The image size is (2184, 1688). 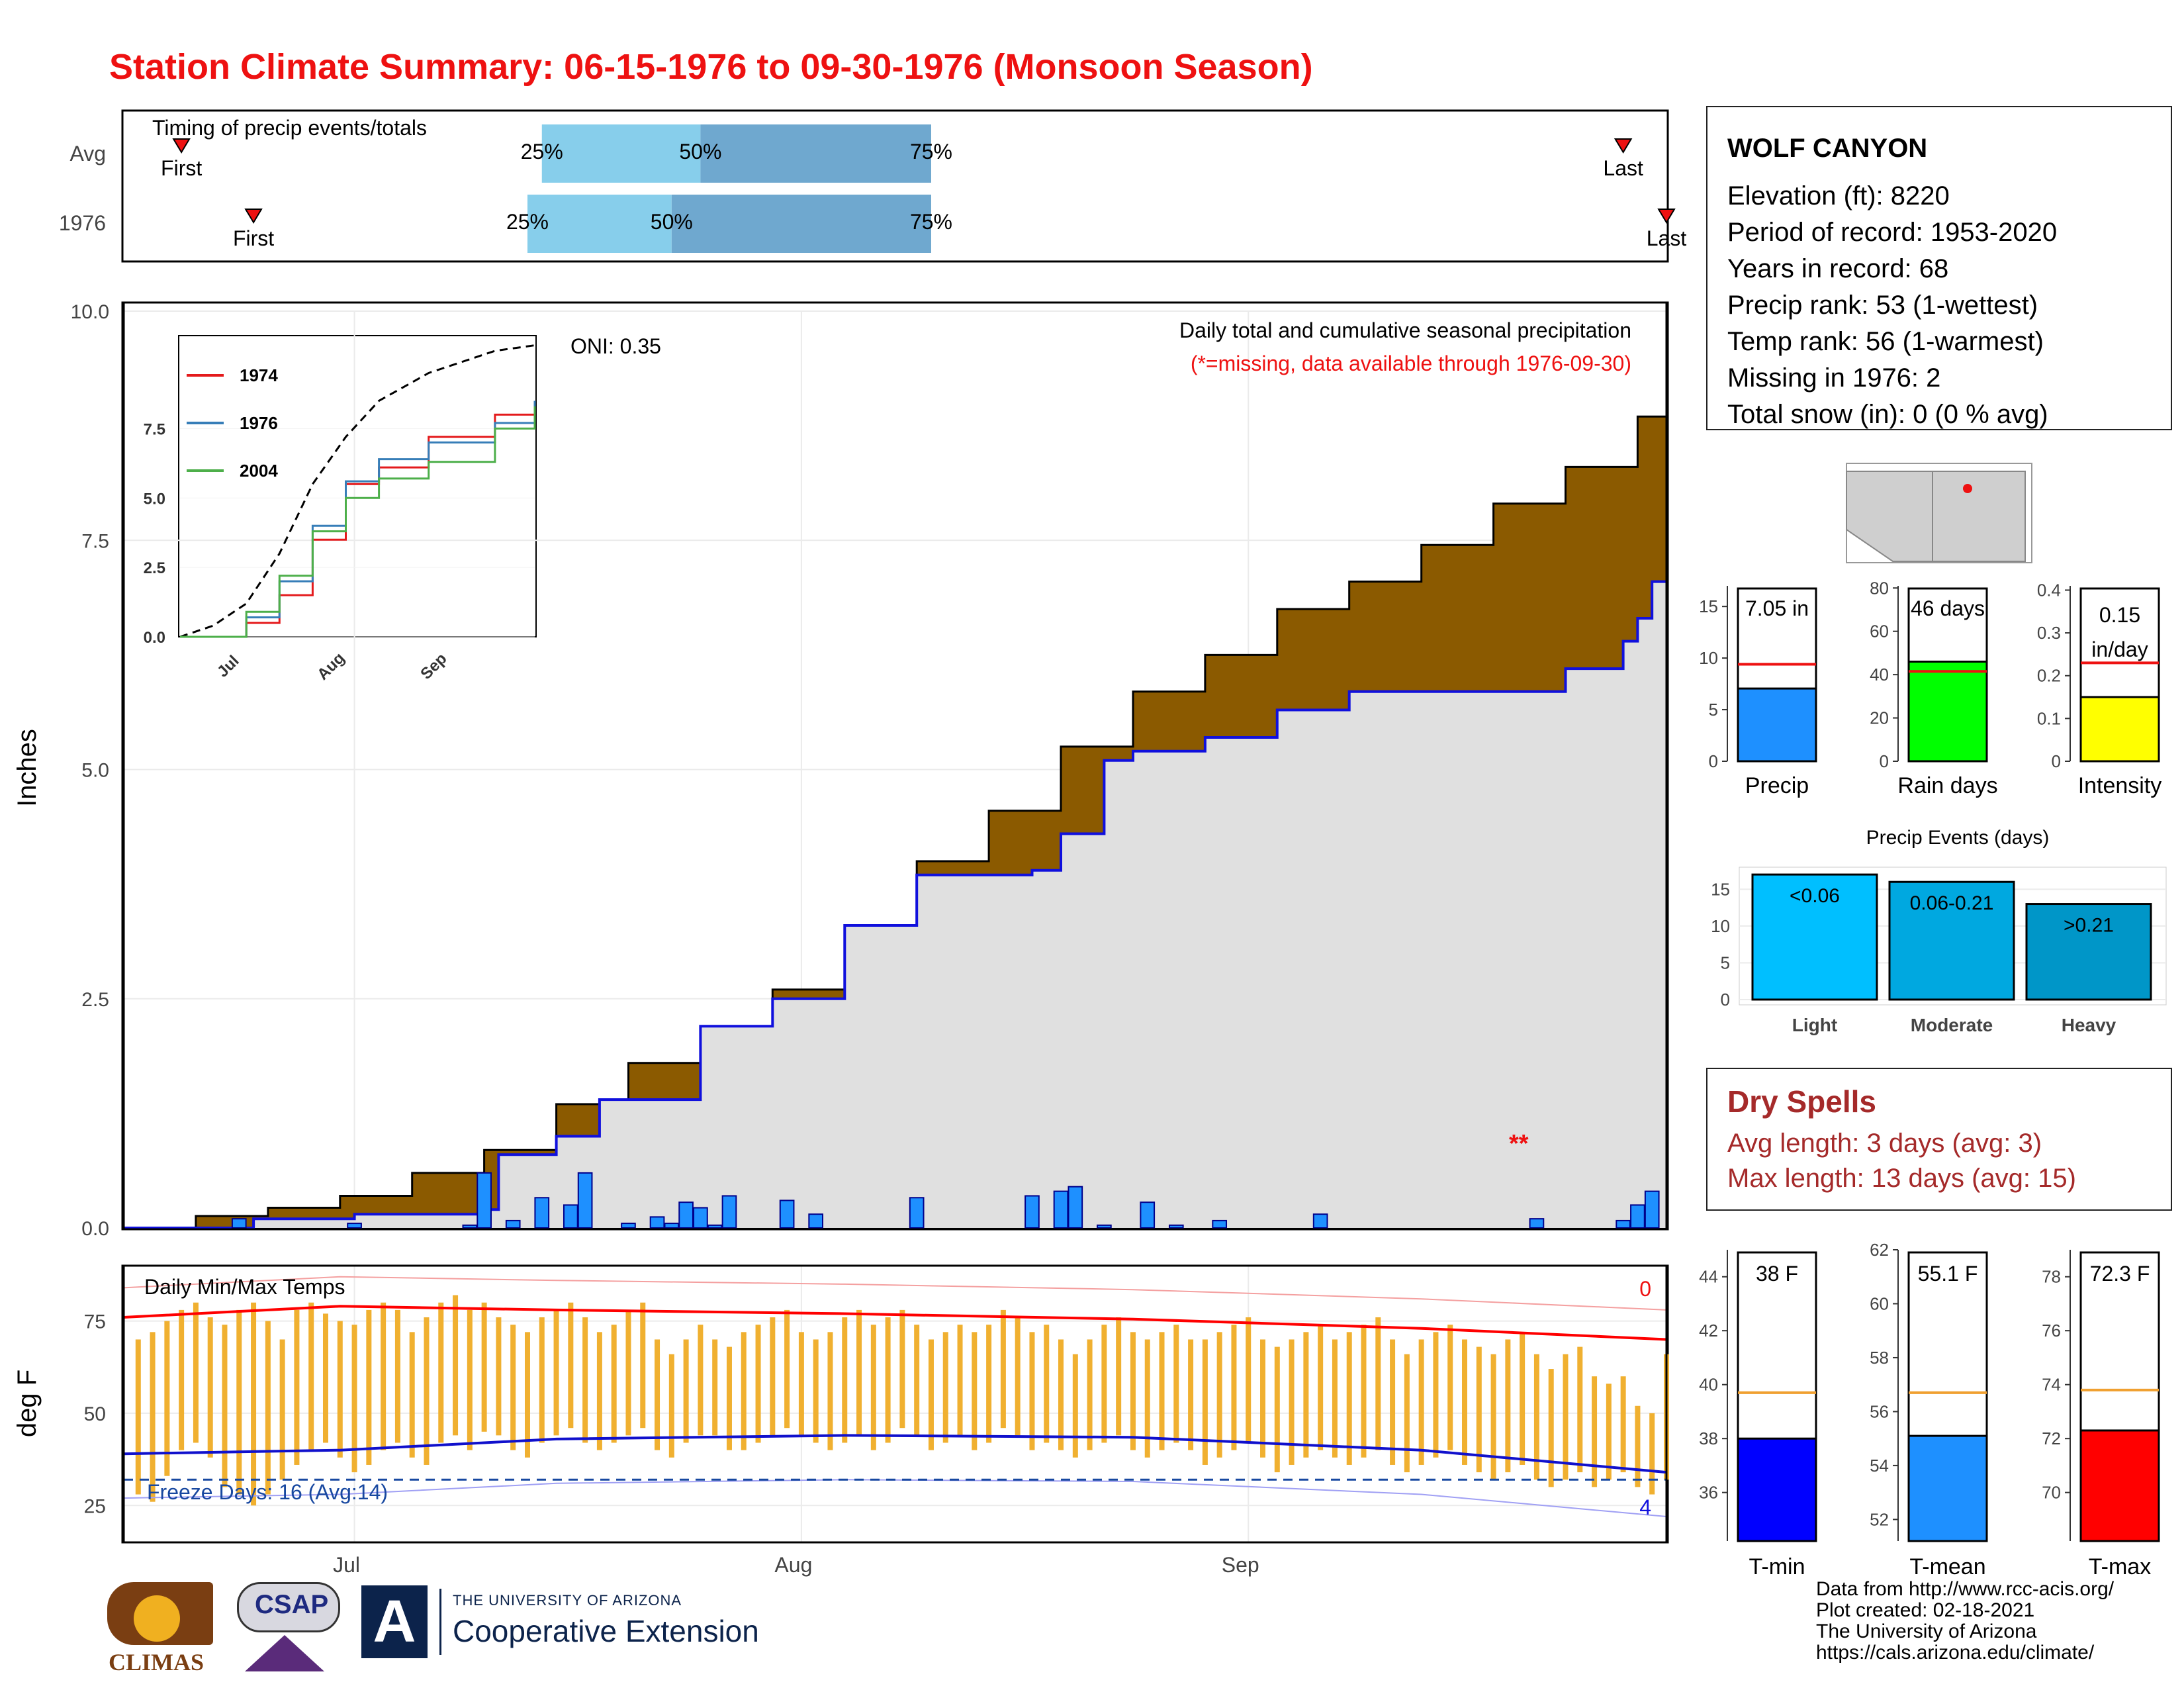 I want to click on temp-top-count: 0, so click(x=1645, y=1289).